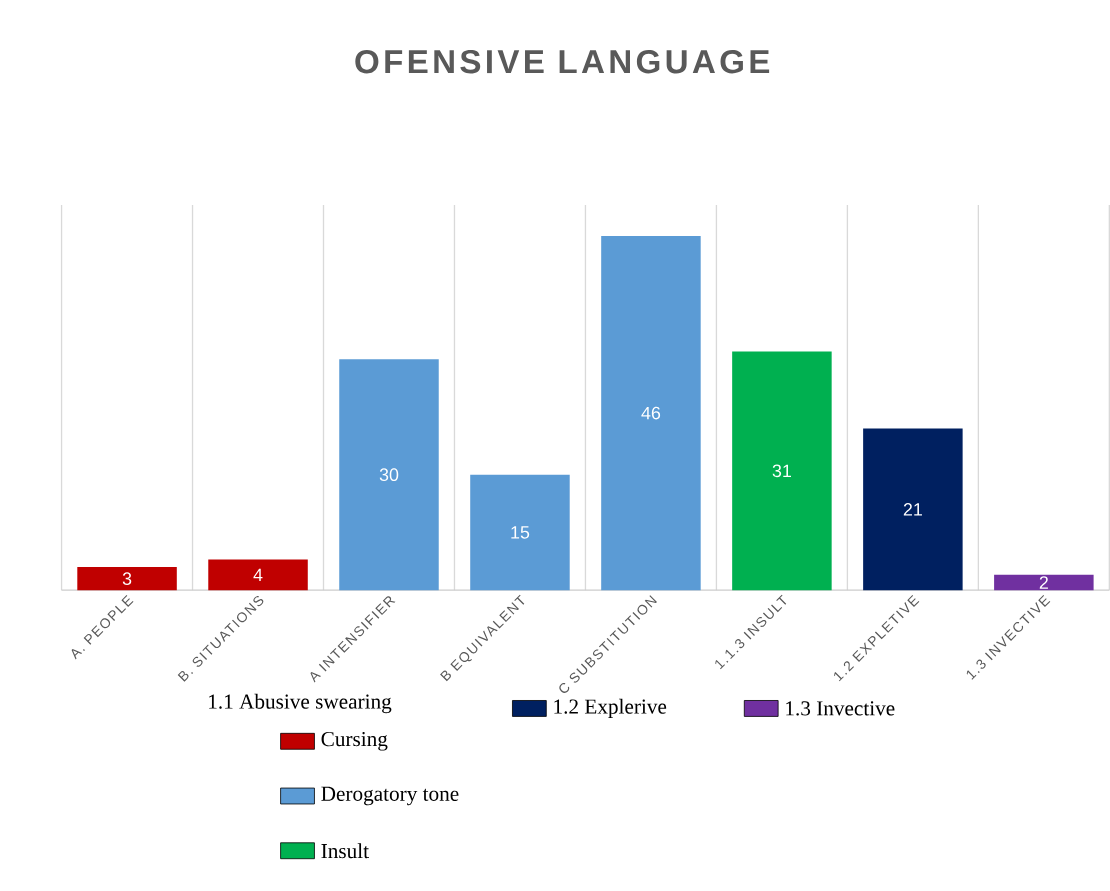 The height and width of the screenshot is (891, 1110). Describe the element at coordinates (562, 62) in the screenshot. I see `chart-title: OFENSIVE LANGUAGE` at that location.